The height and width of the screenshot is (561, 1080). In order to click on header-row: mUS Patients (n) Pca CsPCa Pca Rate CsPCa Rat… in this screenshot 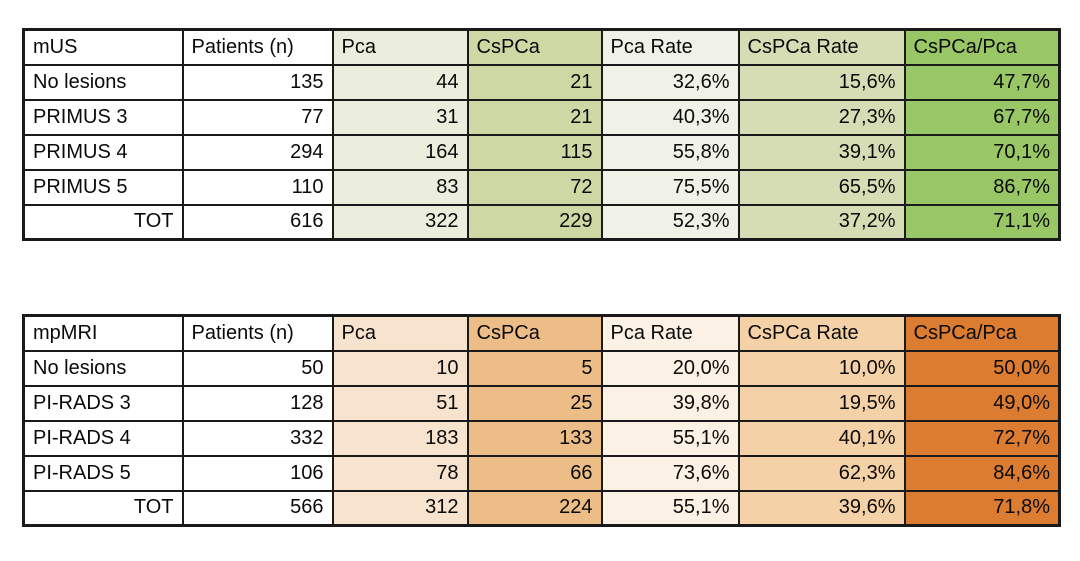, I will do `click(541, 47)`.